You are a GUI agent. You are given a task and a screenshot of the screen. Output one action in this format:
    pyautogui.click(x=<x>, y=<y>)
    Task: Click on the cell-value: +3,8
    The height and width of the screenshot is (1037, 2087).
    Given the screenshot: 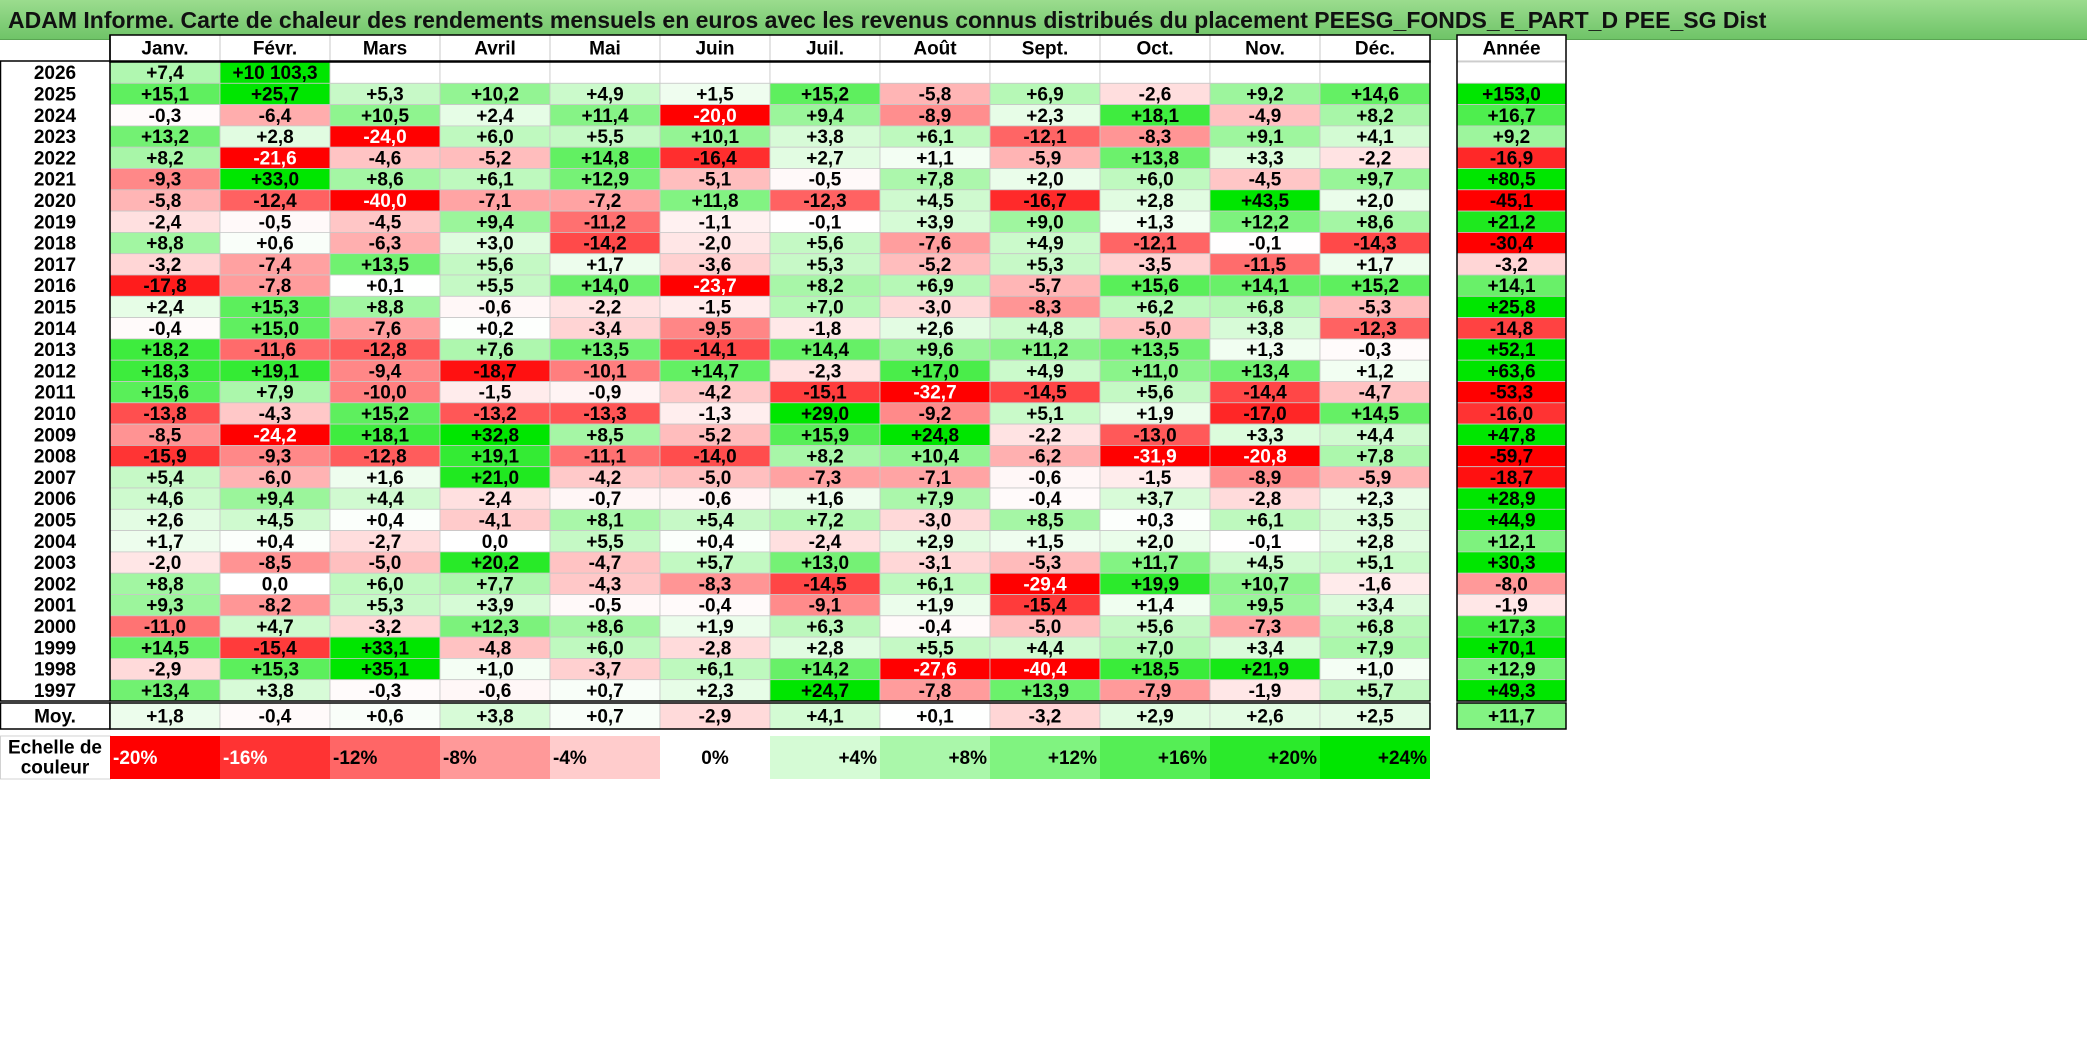 What is the action you would take?
    pyautogui.click(x=1265, y=329)
    